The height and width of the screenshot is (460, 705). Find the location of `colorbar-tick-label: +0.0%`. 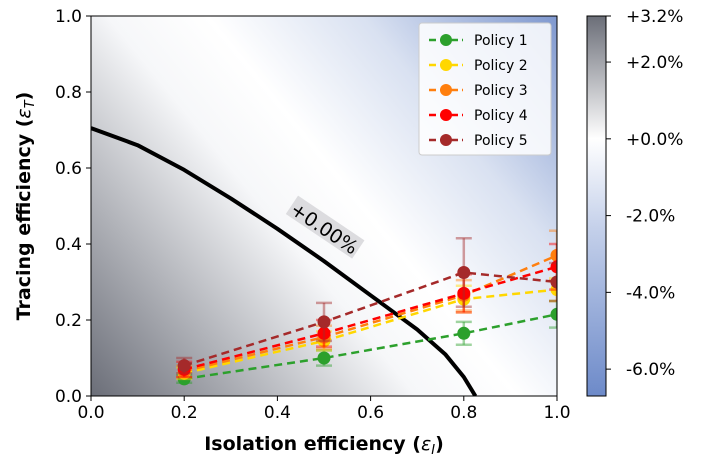

colorbar-tick-label: +0.0% is located at coordinates (654, 140).